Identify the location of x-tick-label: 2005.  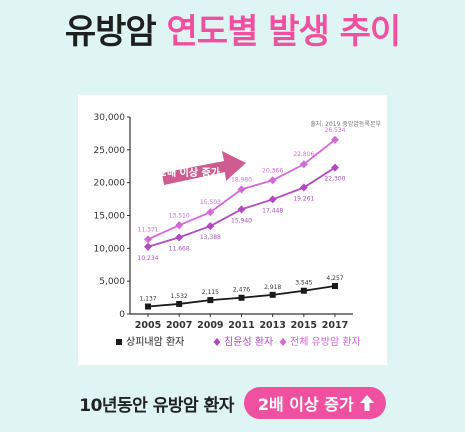
(148, 325).